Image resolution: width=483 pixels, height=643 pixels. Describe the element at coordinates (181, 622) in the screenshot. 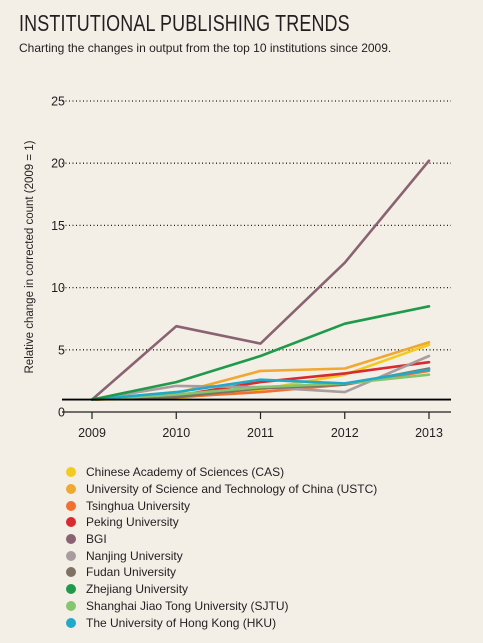

I see `legend-label: The University of Hong Kong (HKU)` at that location.